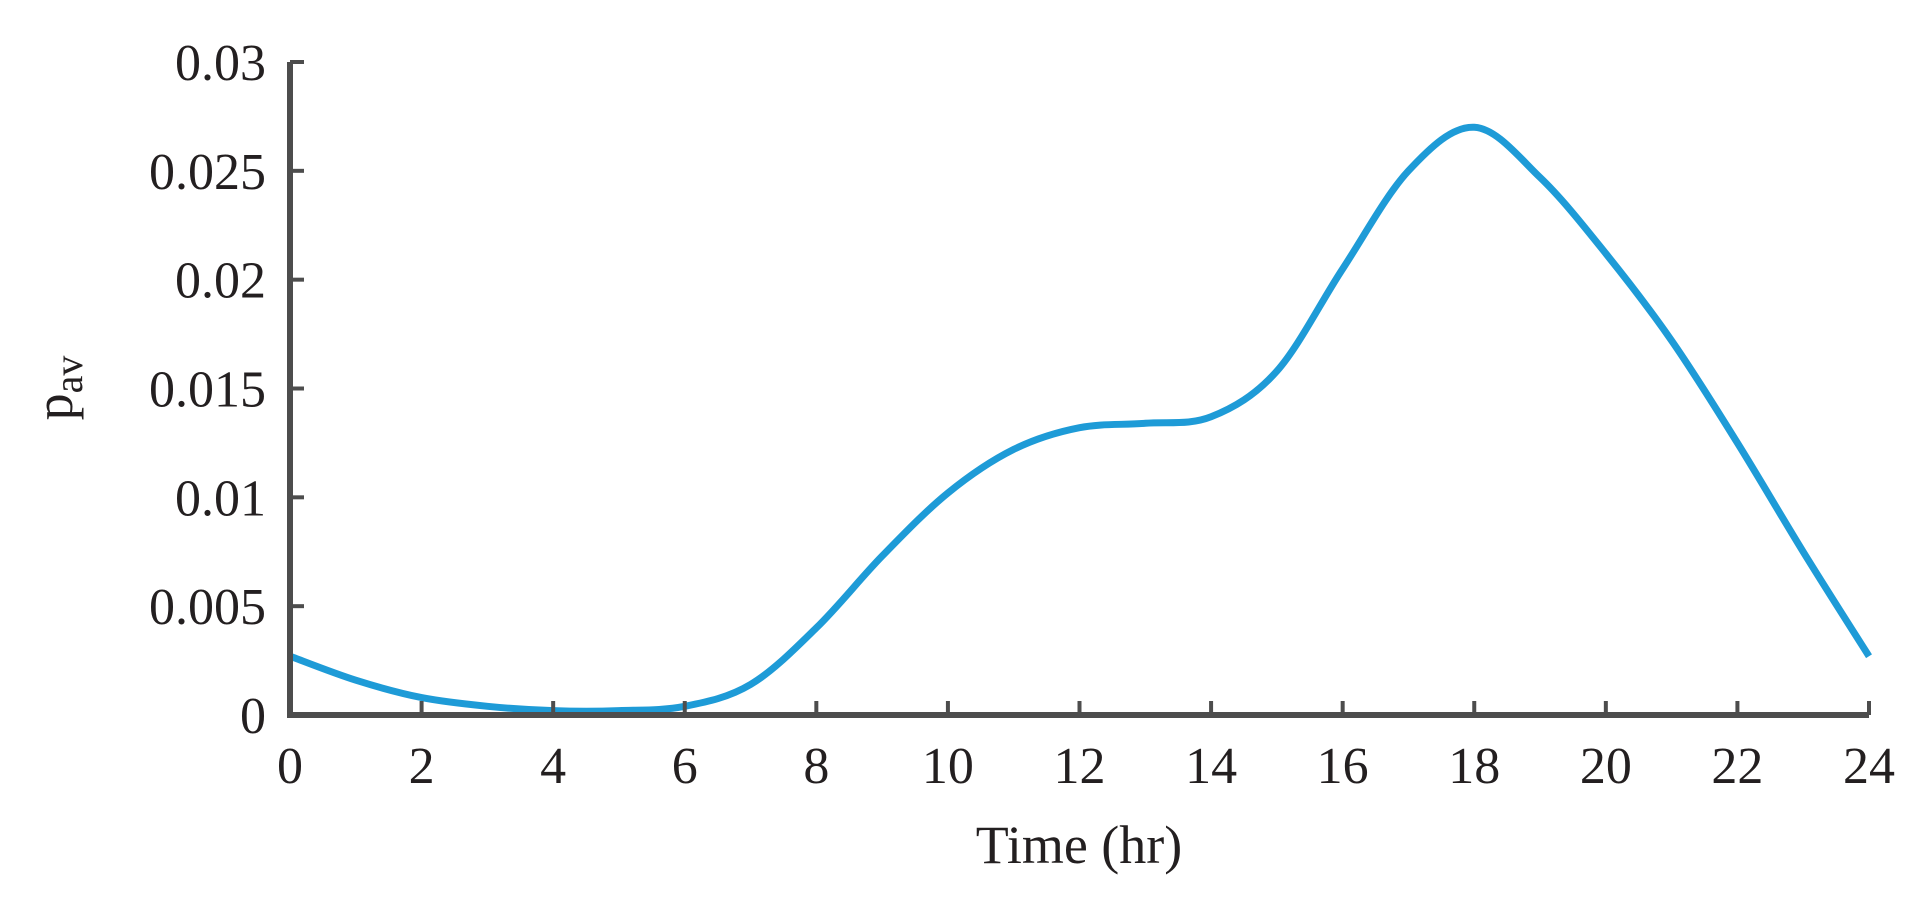 The width and height of the screenshot is (1916, 907). What do you see at coordinates (1869, 766) in the screenshot?
I see `x-tick-label: 24` at bounding box center [1869, 766].